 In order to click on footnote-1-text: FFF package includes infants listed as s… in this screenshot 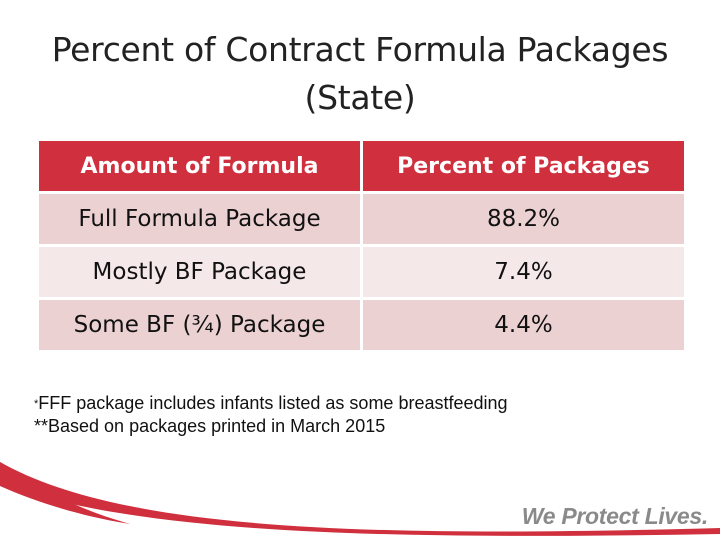, I will do `click(273, 403)`.